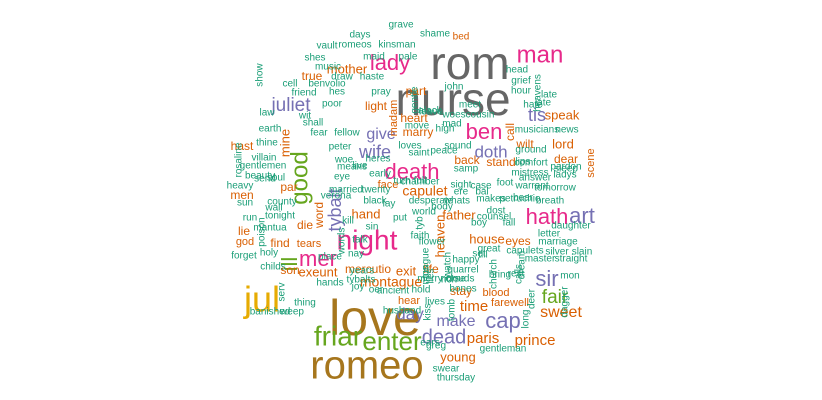 This screenshot has height=400, width=822. What do you see at coordinates (451, 124) in the screenshot?
I see `cloud-word: mad` at bounding box center [451, 124].